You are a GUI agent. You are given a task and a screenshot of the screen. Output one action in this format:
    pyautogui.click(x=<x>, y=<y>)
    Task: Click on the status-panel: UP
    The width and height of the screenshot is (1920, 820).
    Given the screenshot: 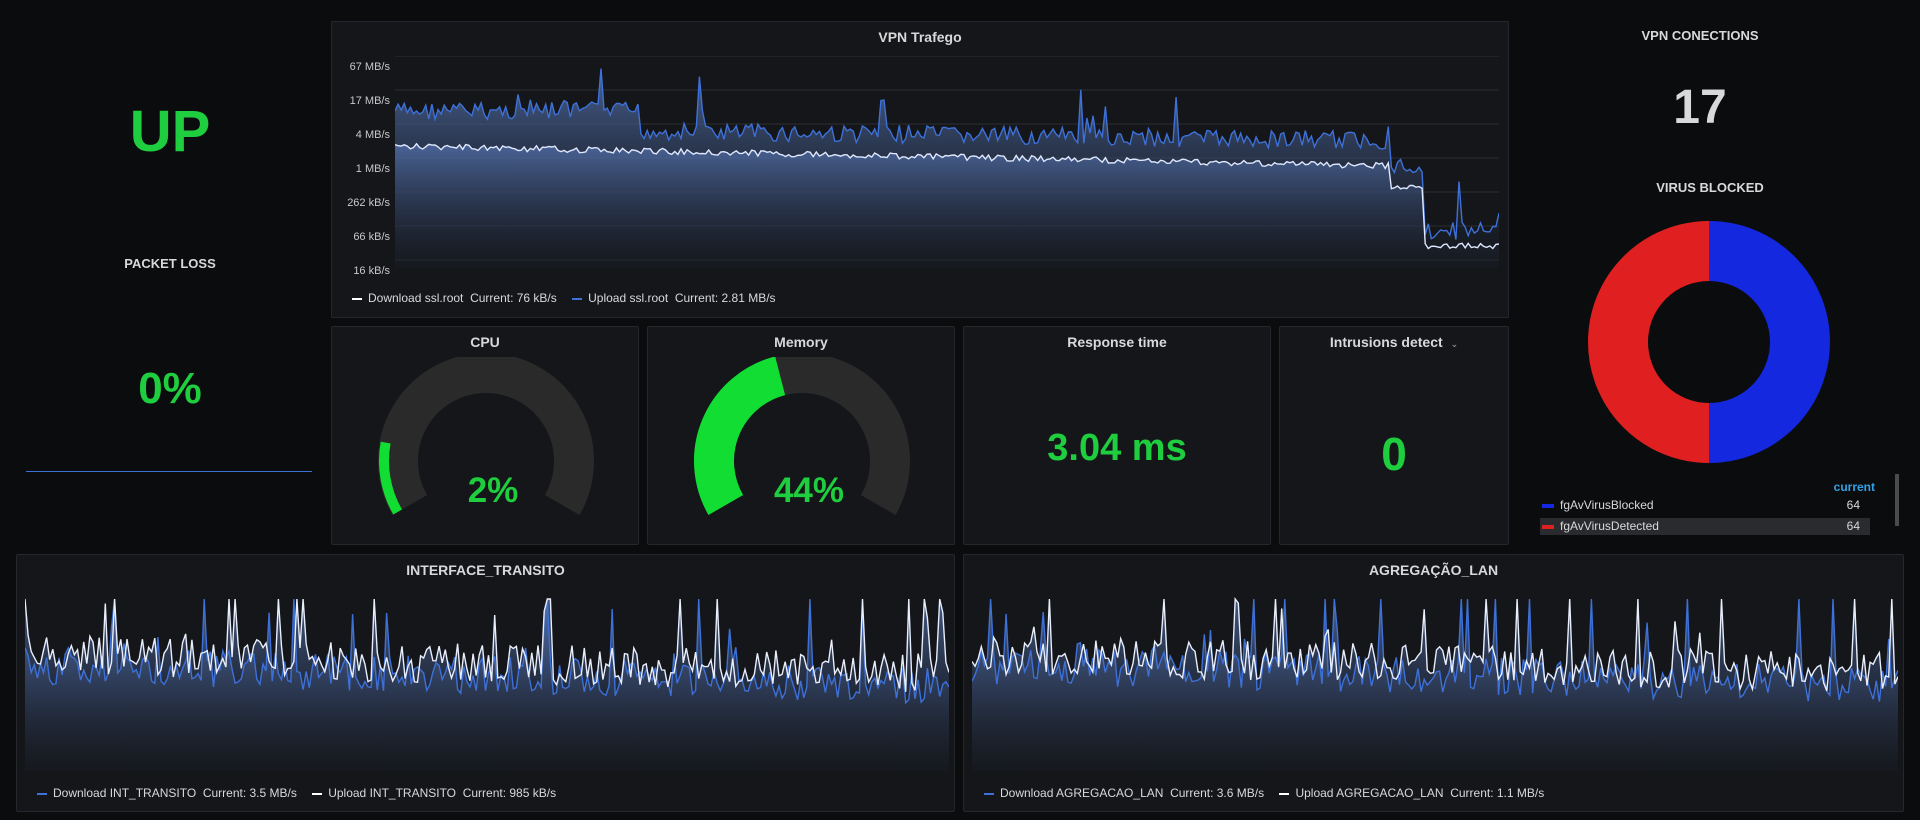 What is the action you would take?
    pyautogui.click(x=170, y=130)
    